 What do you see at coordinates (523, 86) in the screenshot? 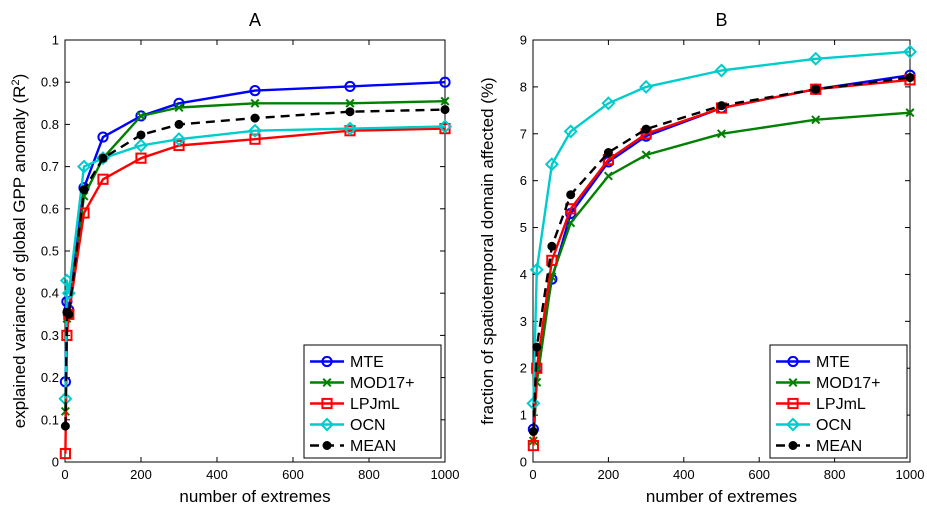
I see `y-tick-label: 8` at bounding box center [523, 86].